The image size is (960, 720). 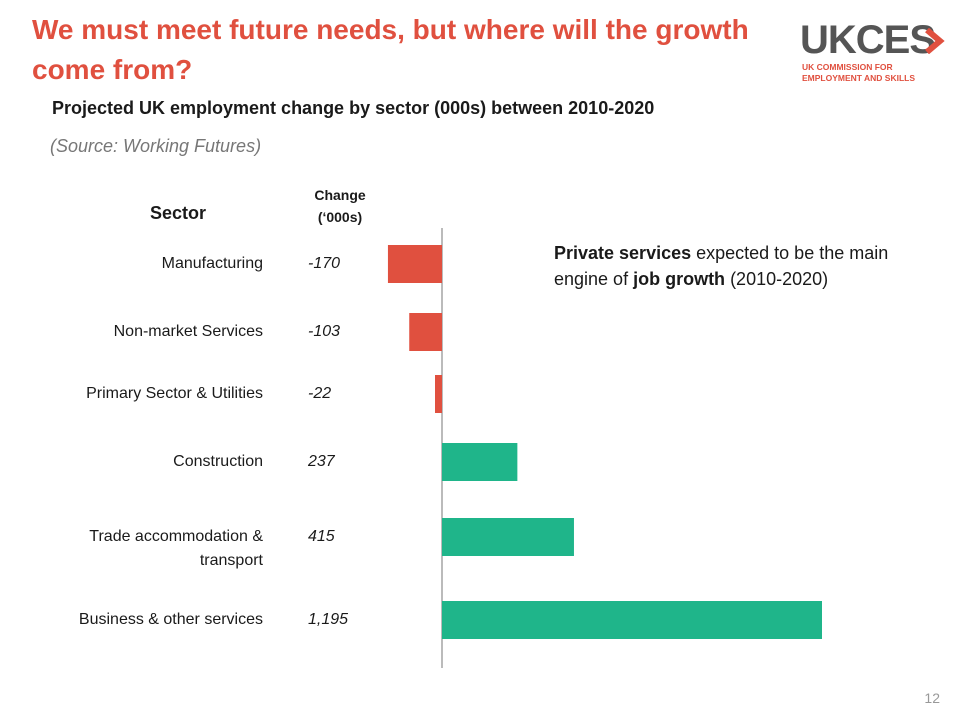 I want to click on category-label: Non-market Services, so click(x=133, y=332).